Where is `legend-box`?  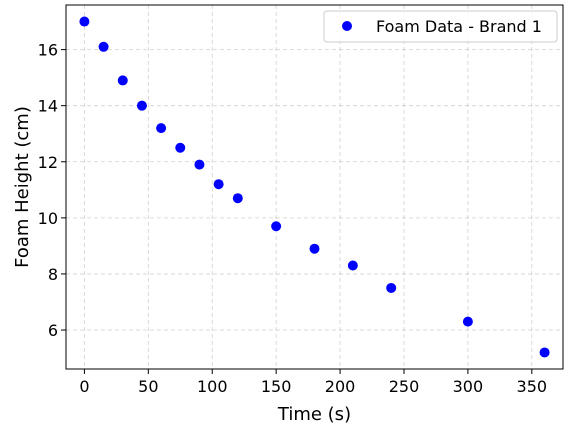 legend-box is located at coordinates (440, 26).